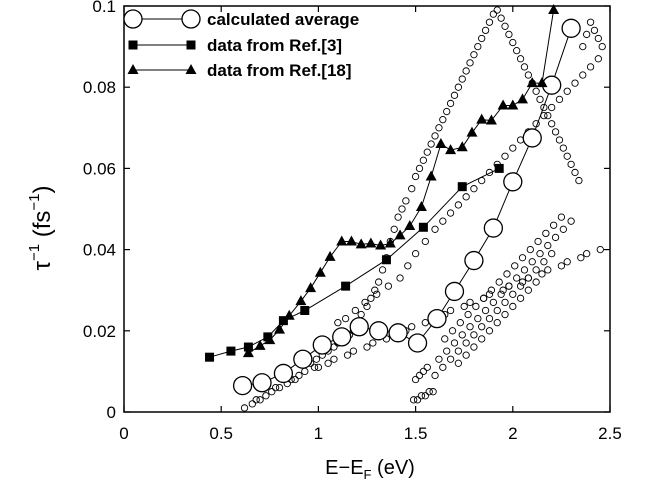 The image size is (647, 483). I want to click on data-point-square, so click(386, 260).